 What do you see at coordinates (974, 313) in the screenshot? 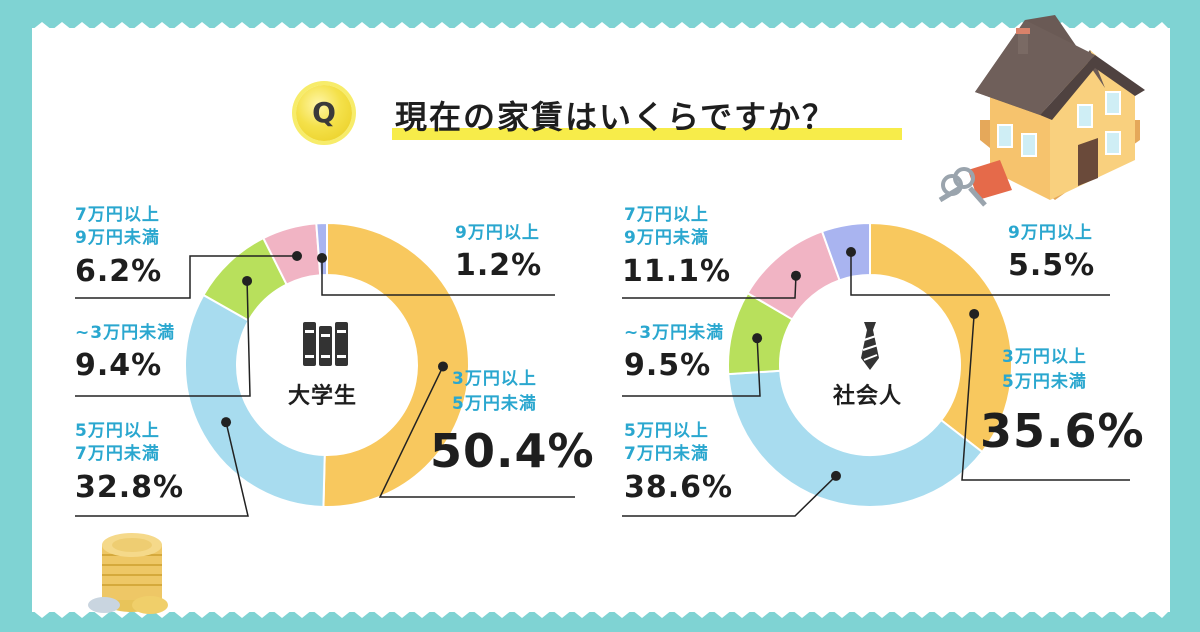
I see `workers-leader-dot-3to5` at bounding box center [974, 313].